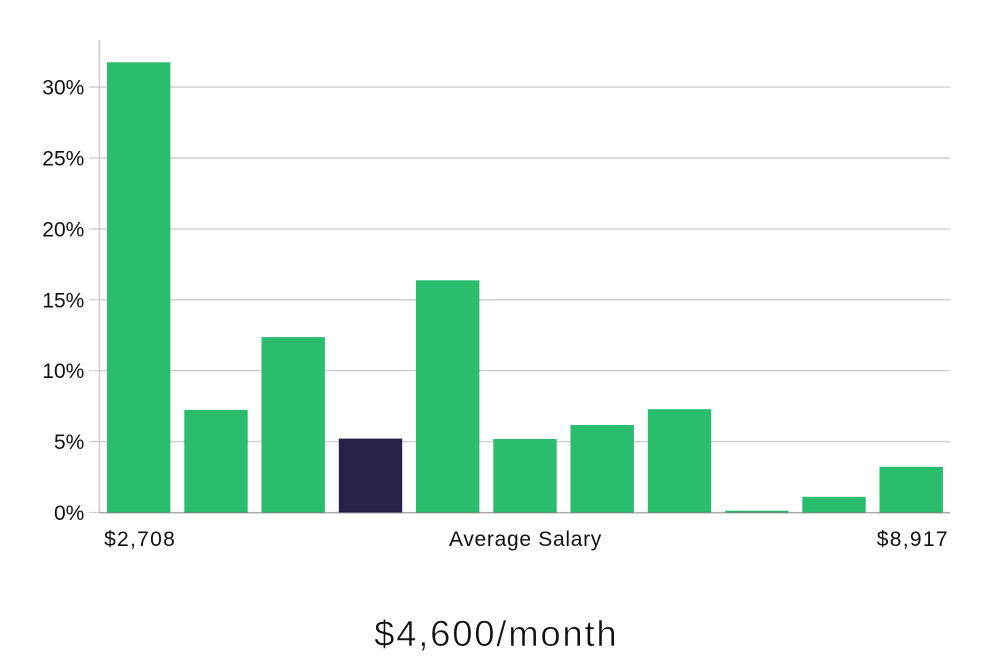 Image resolution: width=1000 pixels, height=660 pixels. I want to click on svg-text: $8,917, so click(913, 539).